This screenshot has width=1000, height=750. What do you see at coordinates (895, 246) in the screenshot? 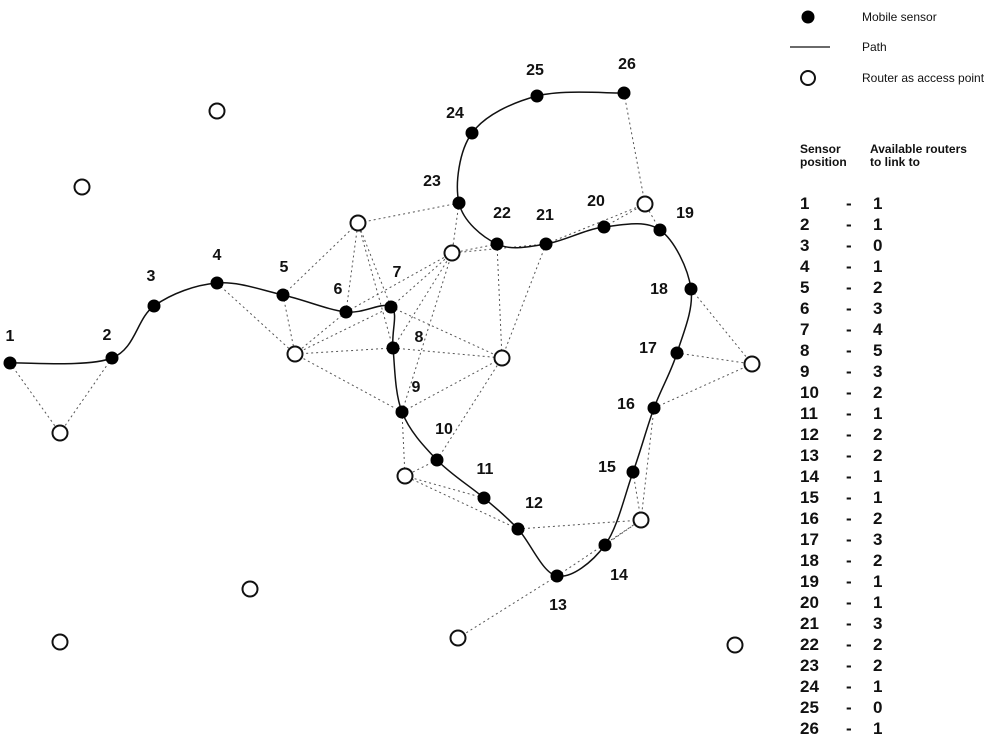
I see `table-row: 3 - 0` at bounding box center [895, 246].